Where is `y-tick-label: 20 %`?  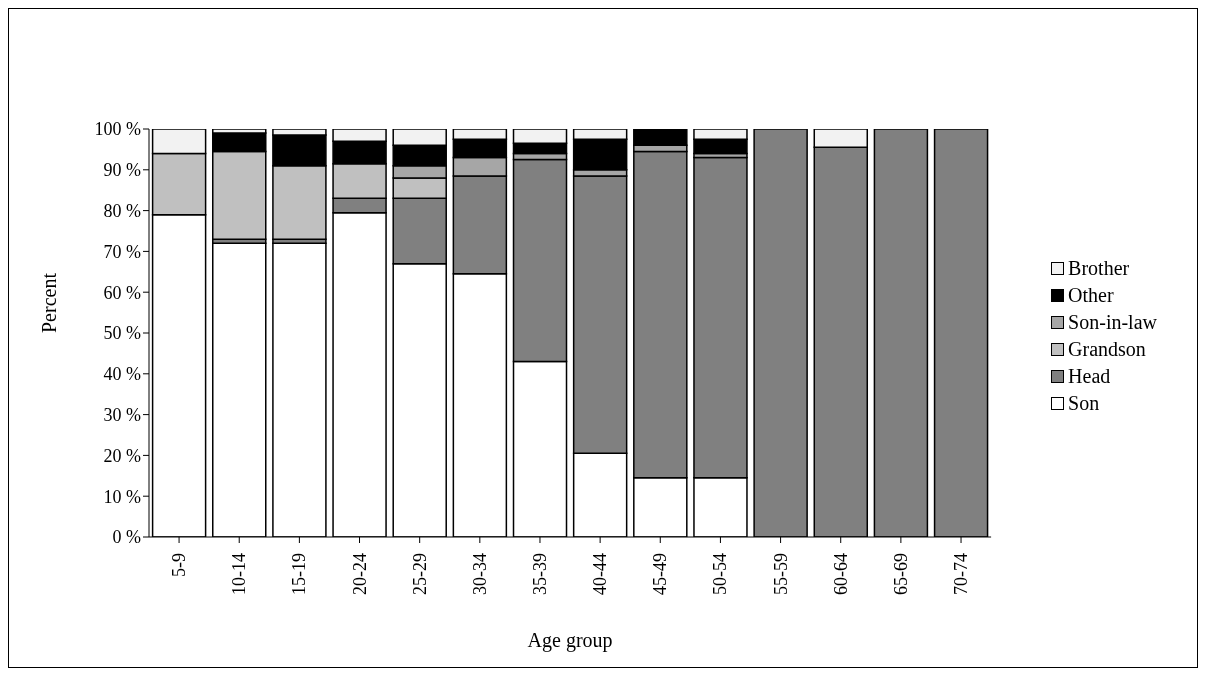
y-tick-label: 20 % is located at coordinates (122, 455).